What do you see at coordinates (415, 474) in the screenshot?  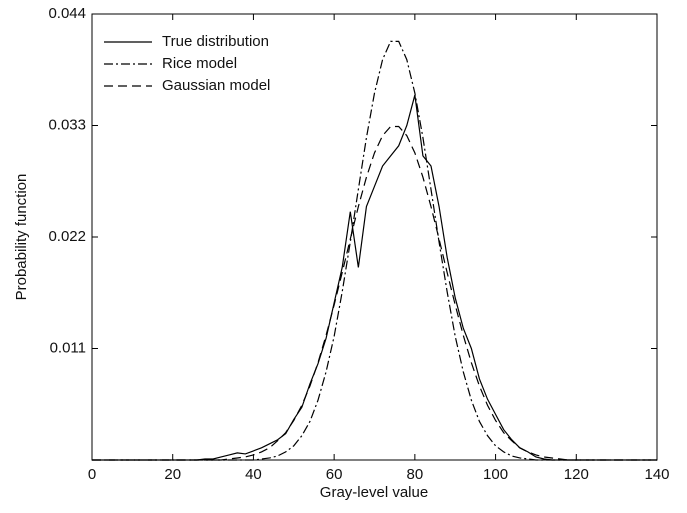 I see `x-tick-label: 80` at bounding box center [415, 474].